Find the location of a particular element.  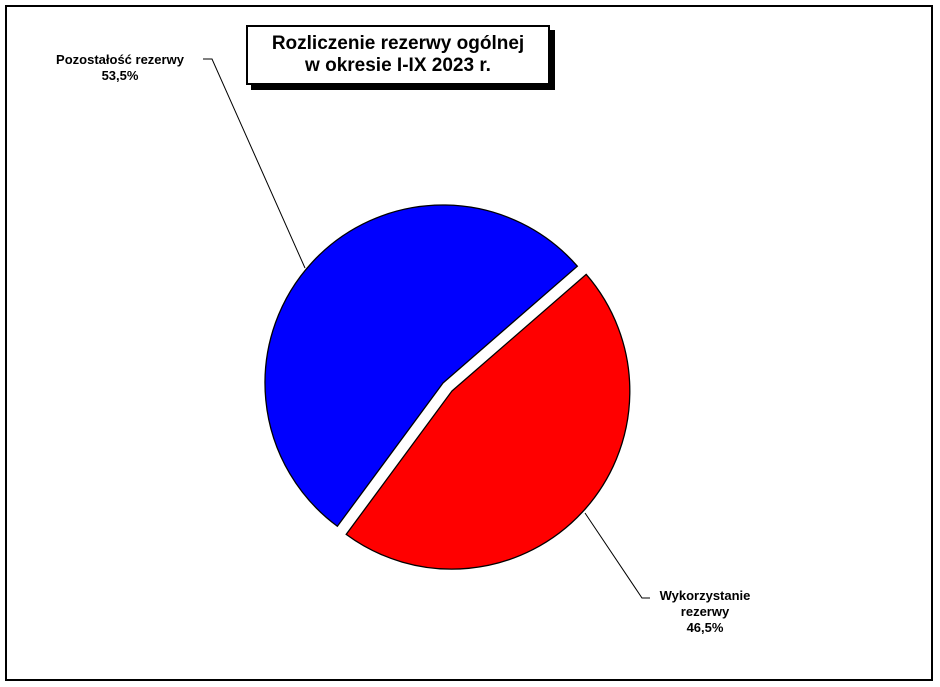

slice-label-value: 53,5% is located at coordinates (120, 75).